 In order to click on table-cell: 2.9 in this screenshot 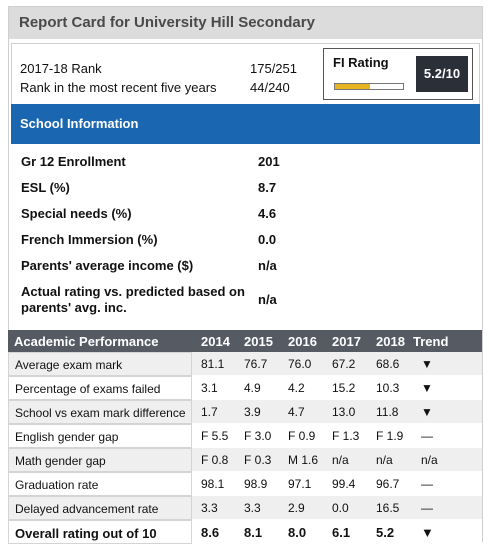, I will do `click(296, 508)`.